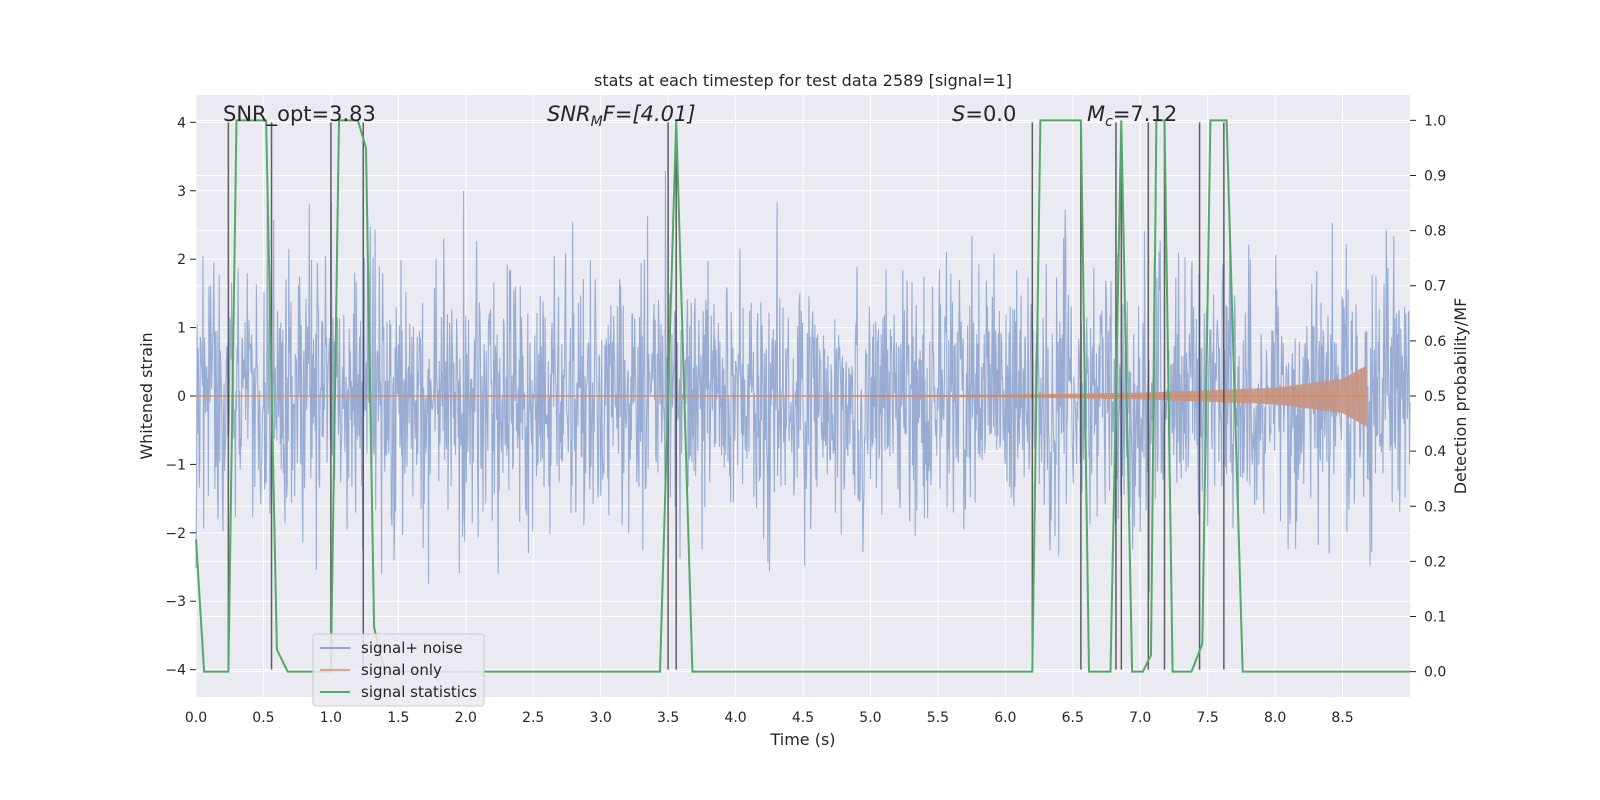  What do you see at coordinates (597, 122) in the screenshot?
I see `snr-mf-sub: M` at bounding box center [597, 122].